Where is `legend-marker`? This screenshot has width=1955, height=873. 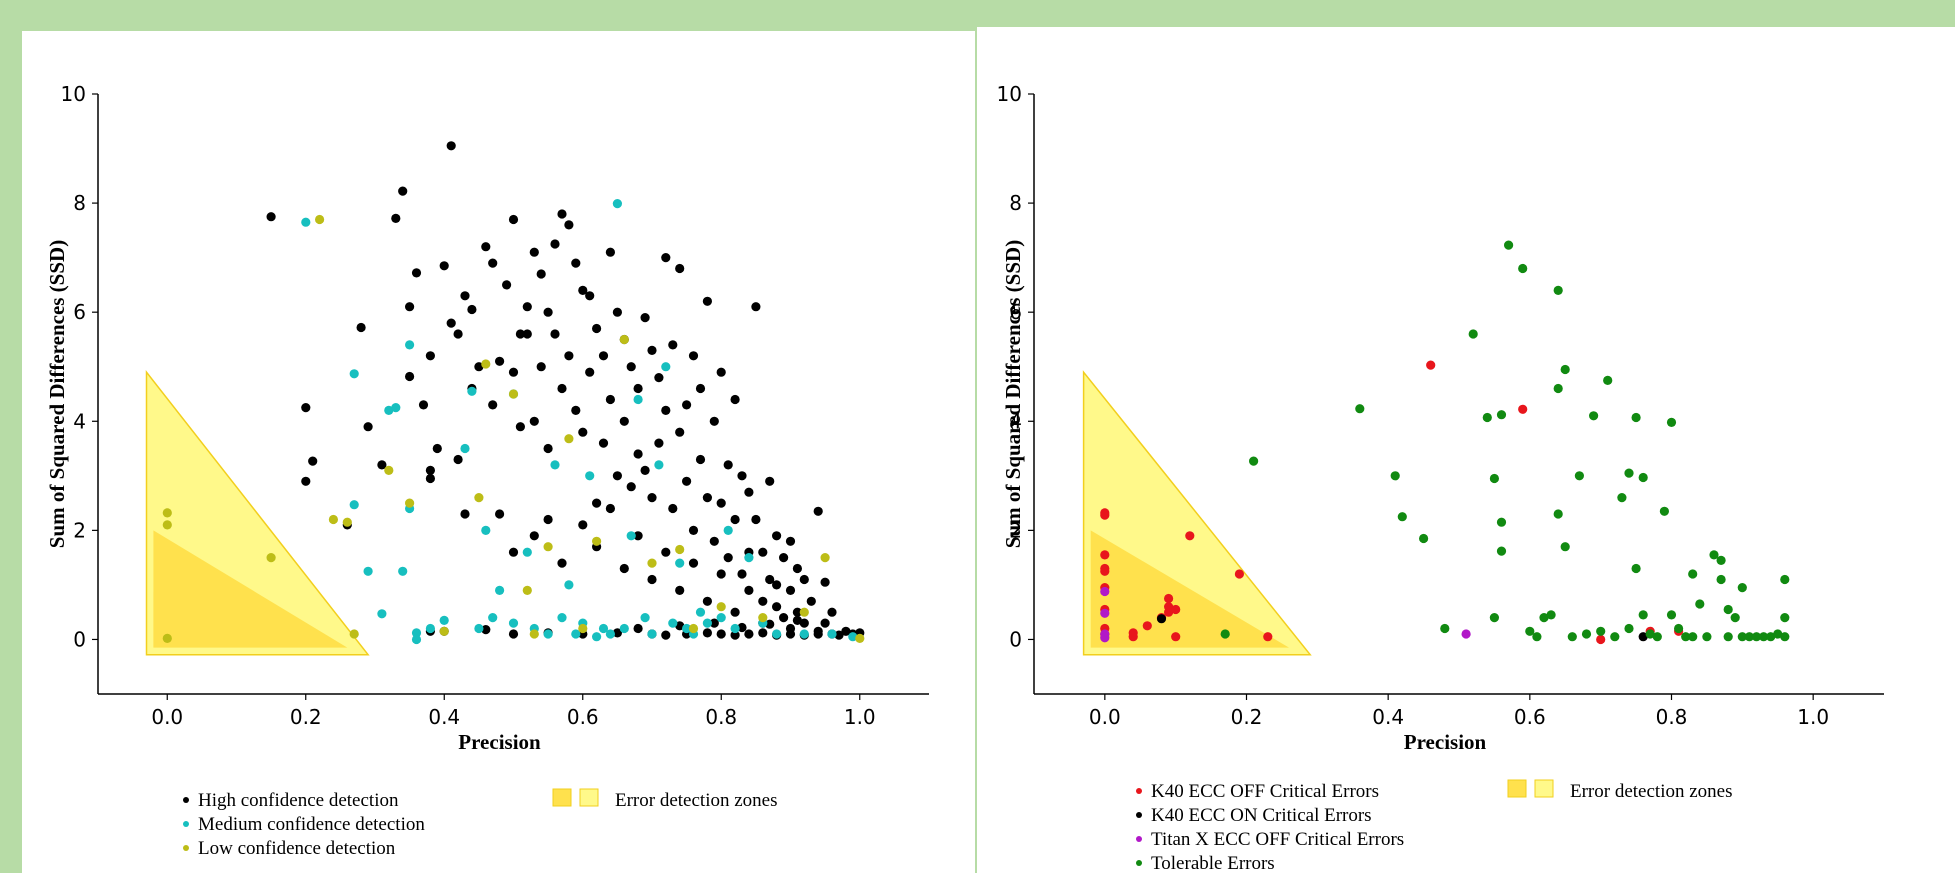 legend-marker is located at coordinates (1139, 791).